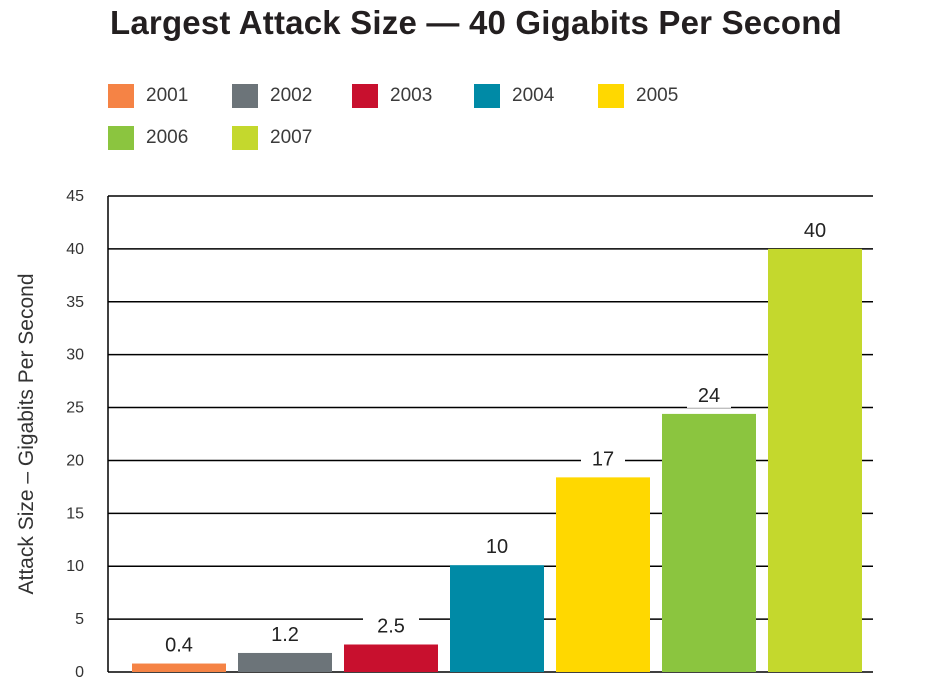 The width and height of the screenshot is (933, 678). I want to click on legend-item-2002: 2002, so click(272, 96).